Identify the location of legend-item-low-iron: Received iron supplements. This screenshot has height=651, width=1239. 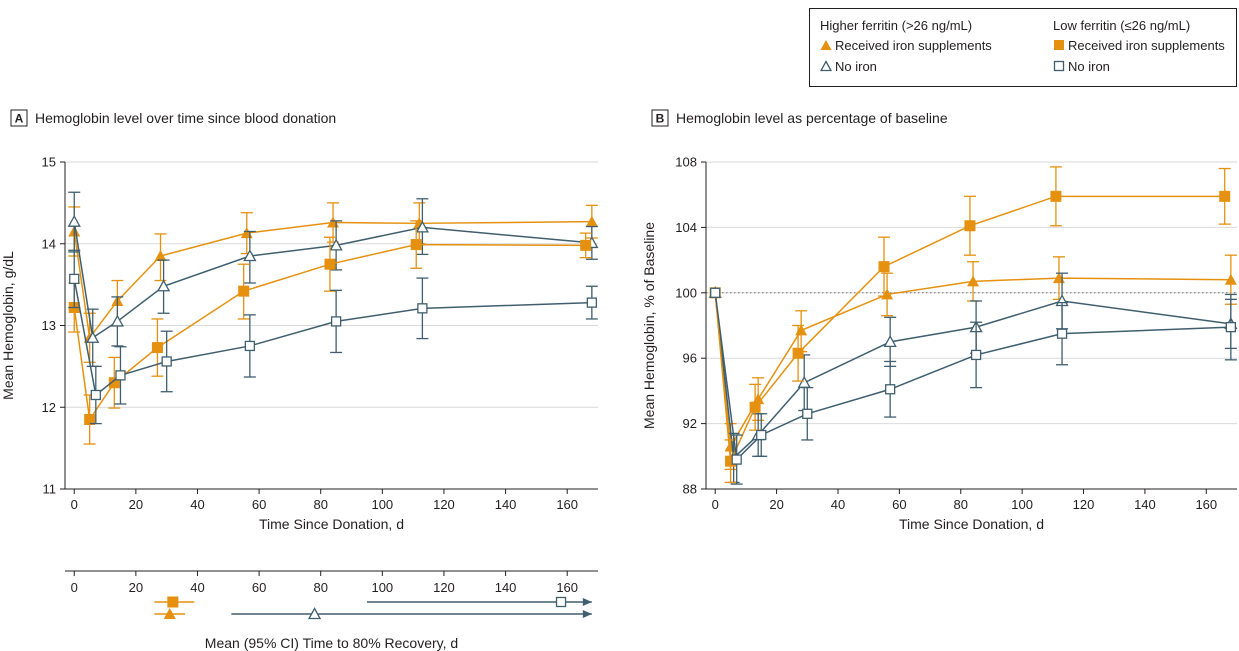
(1139, 45).